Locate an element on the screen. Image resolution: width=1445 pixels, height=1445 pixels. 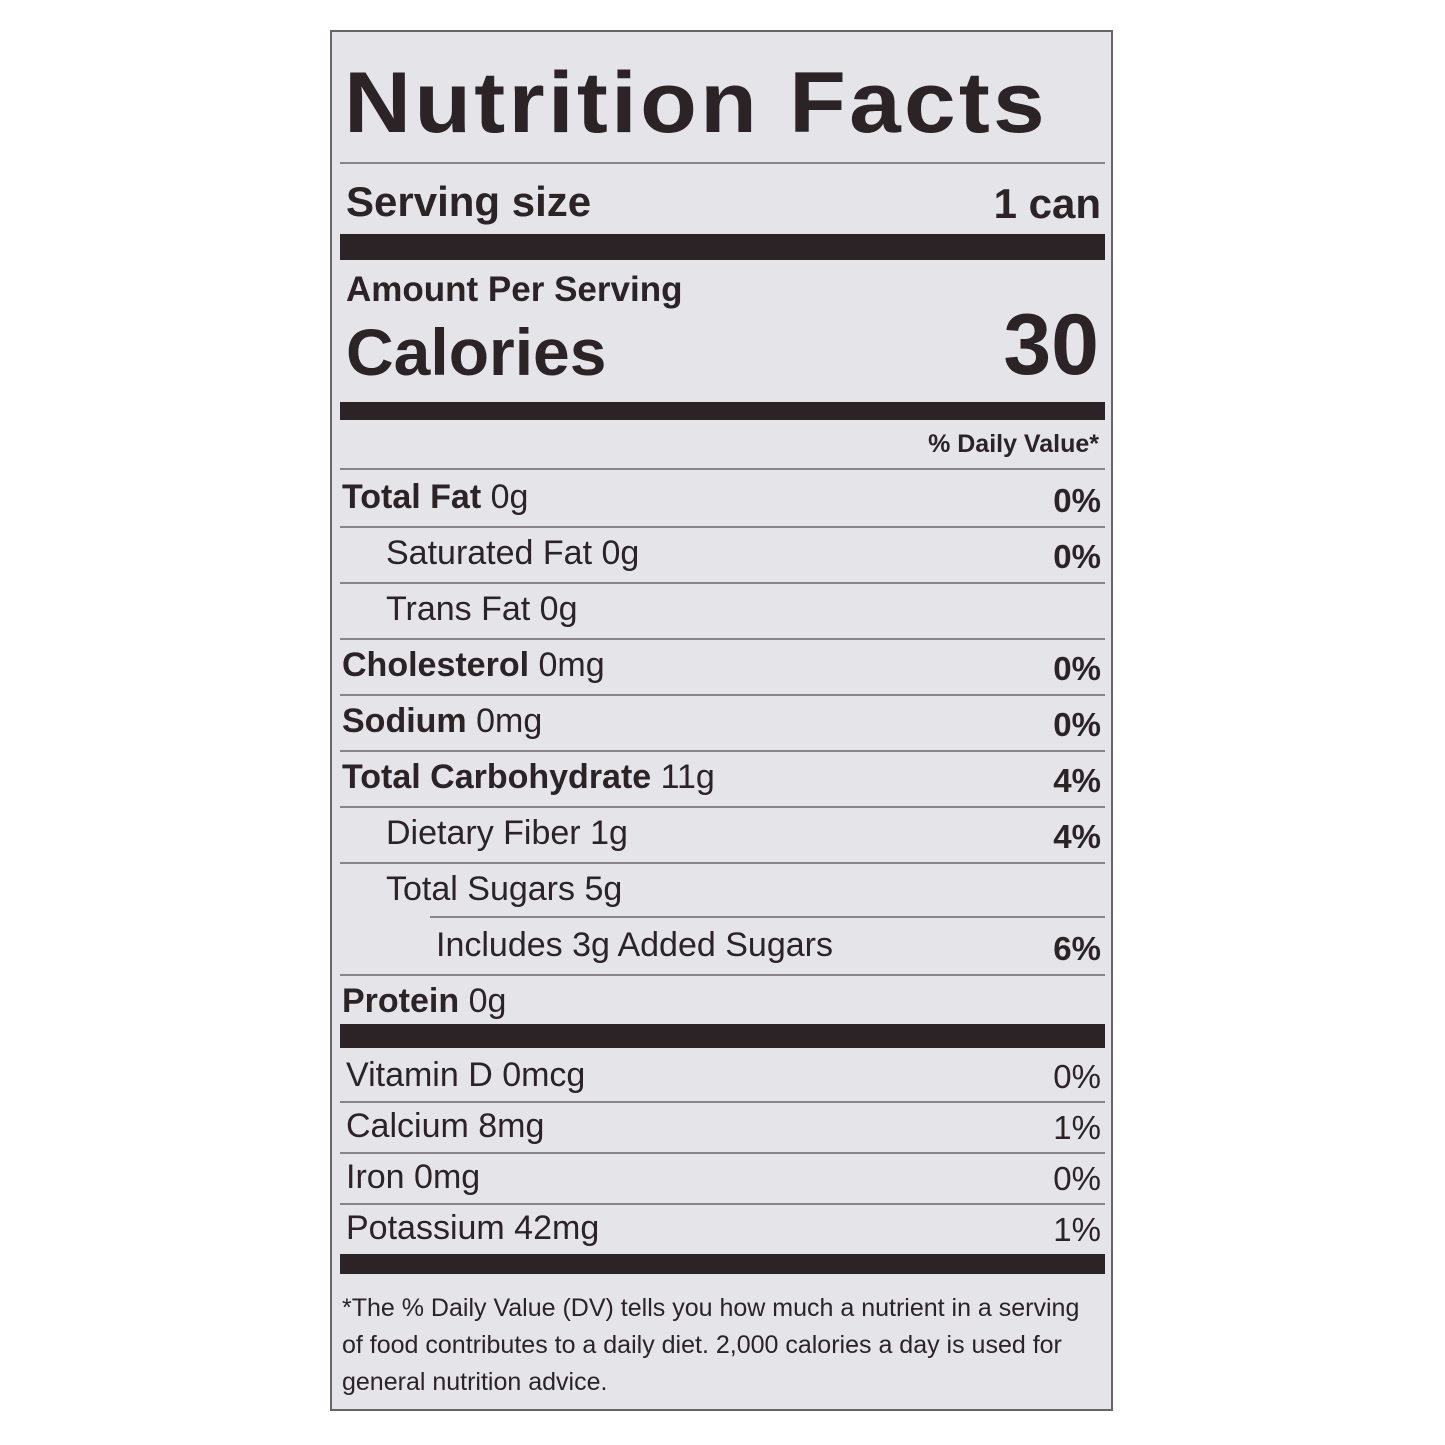
nutrient-name: Cholesterol 0mg is located at coordinates (473, 665).